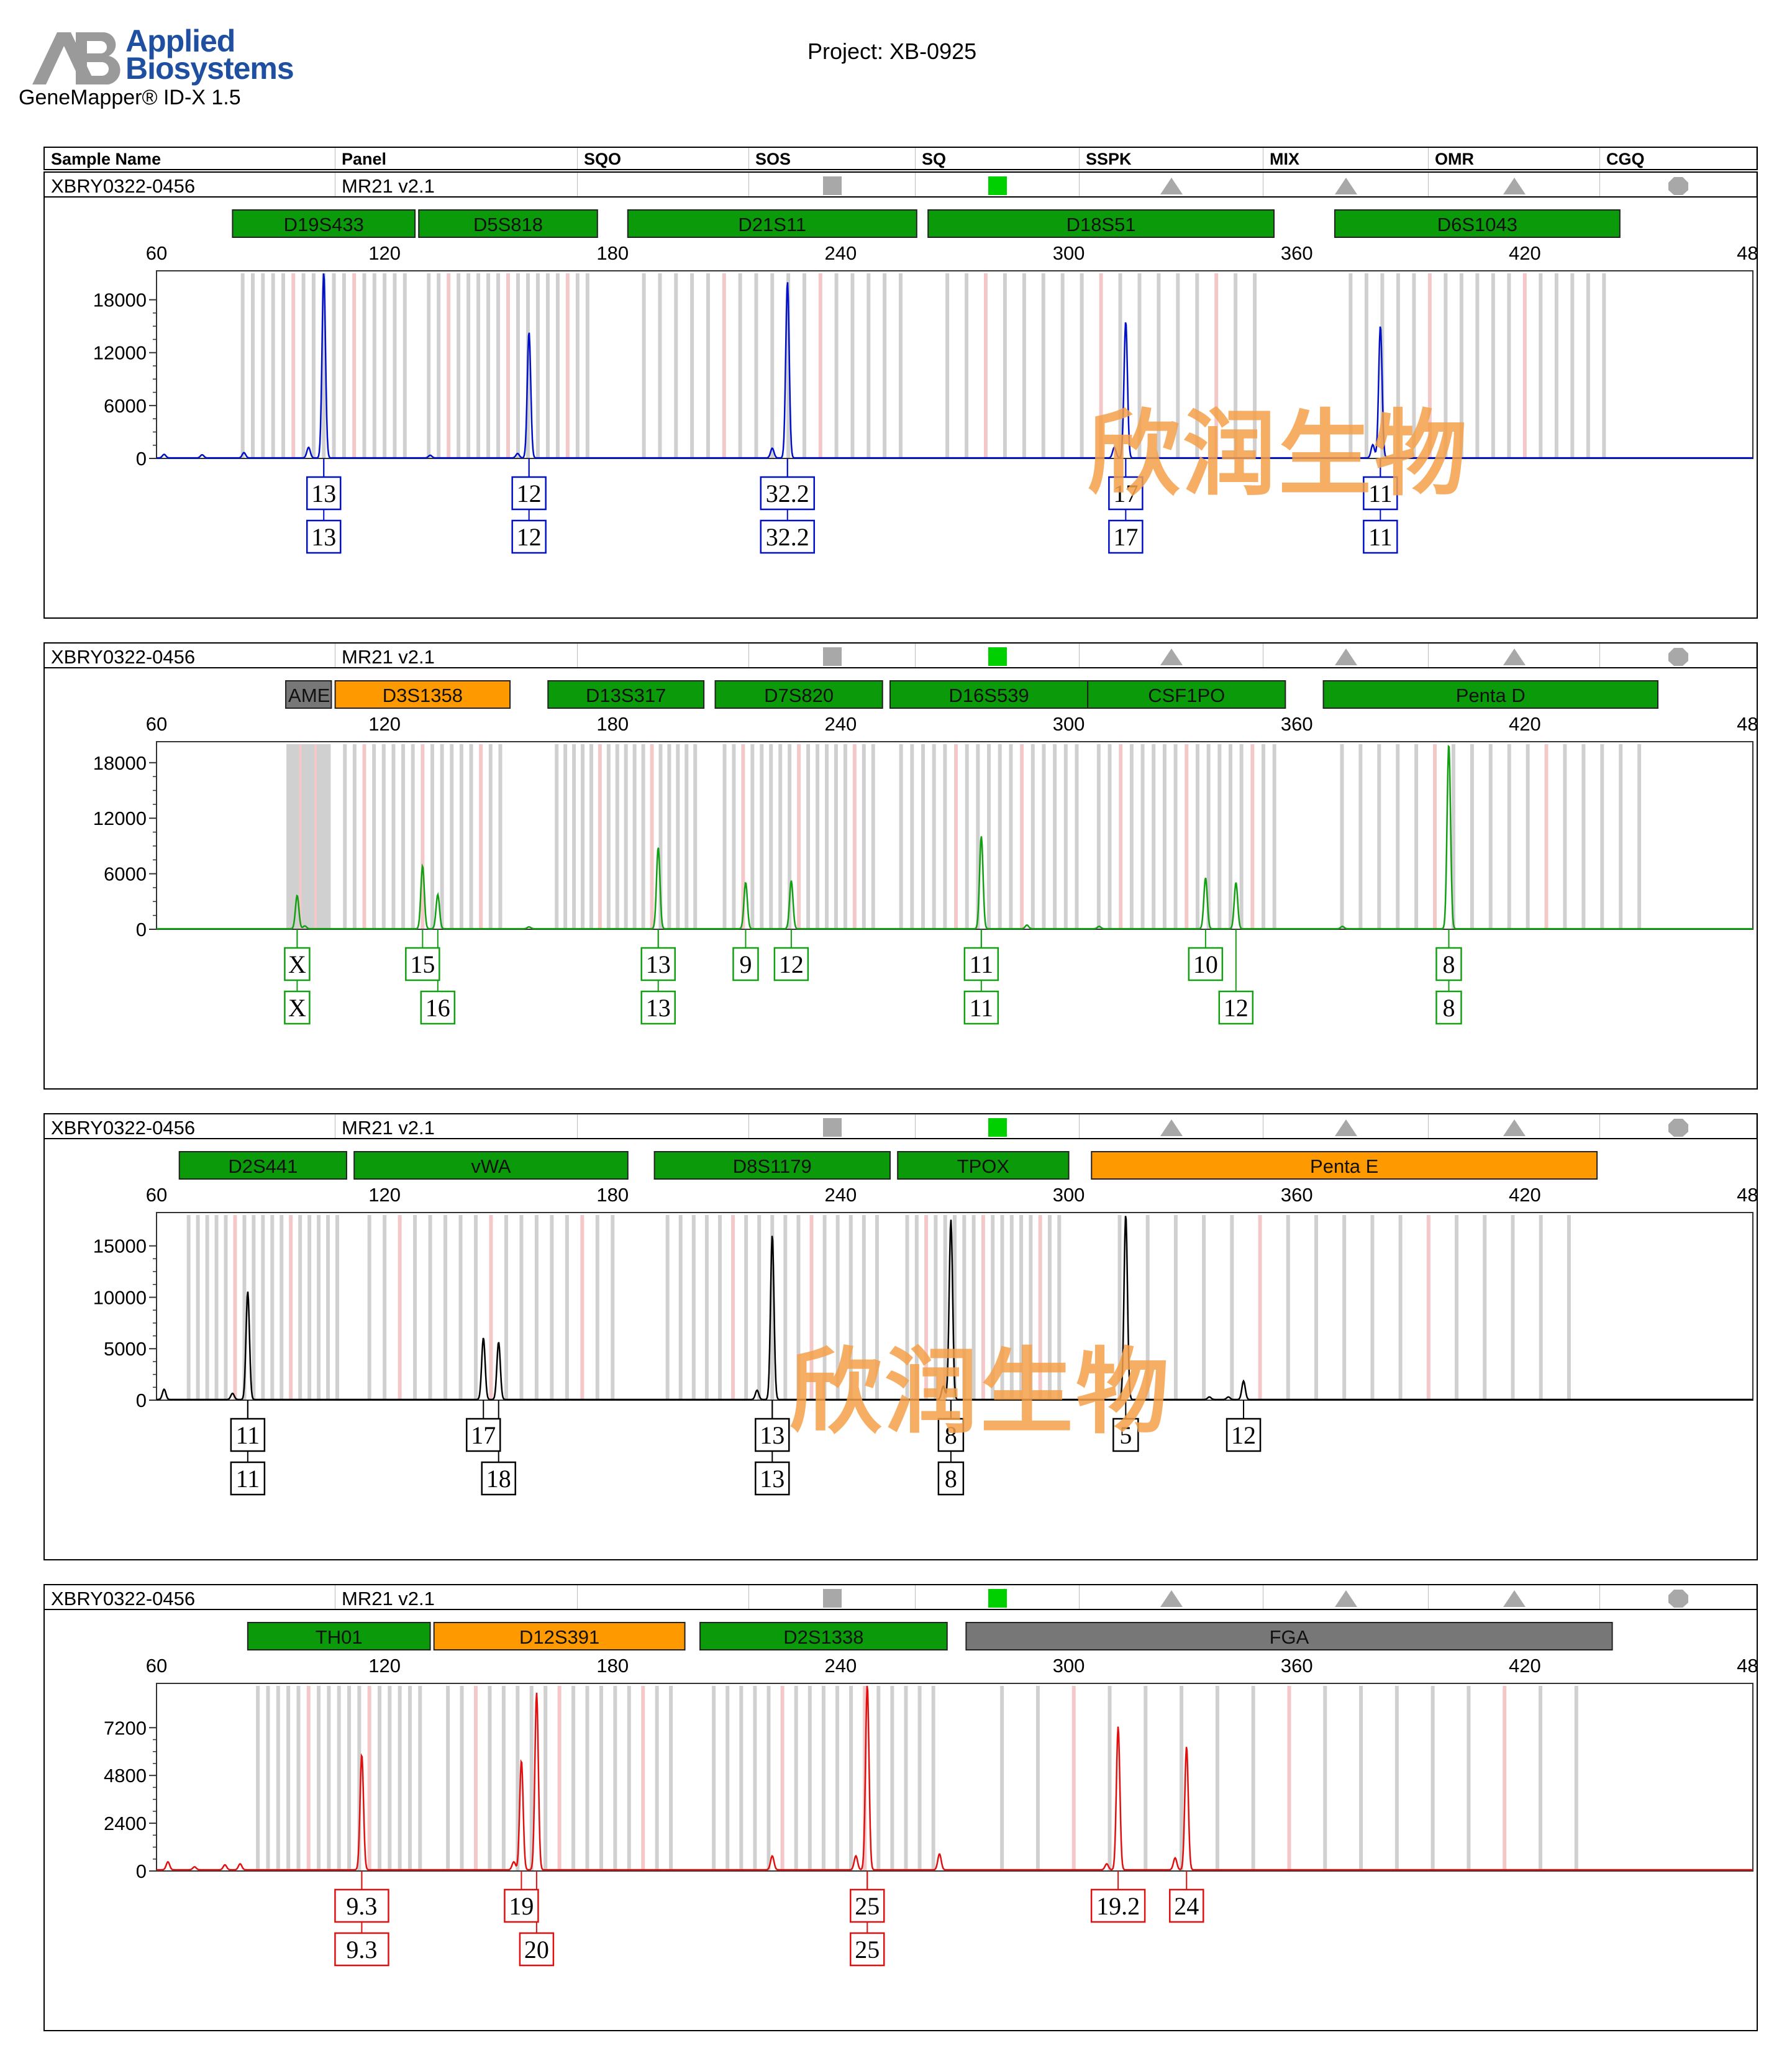 The height and width of the screenshot is (2053, 1792). Describe the element at coordinates (772, 223) in the screenshot. I see `marker-d21s11: D21S11` at that location.